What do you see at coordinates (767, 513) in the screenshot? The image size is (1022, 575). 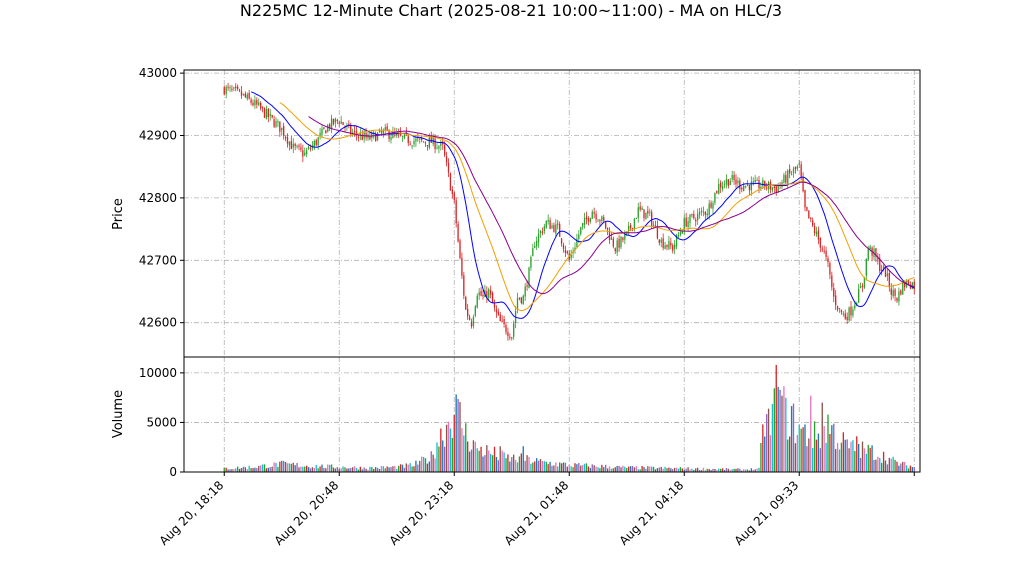 I see `x-tick-label: Aug 21, 09:33` at bounding box center [767, 513].